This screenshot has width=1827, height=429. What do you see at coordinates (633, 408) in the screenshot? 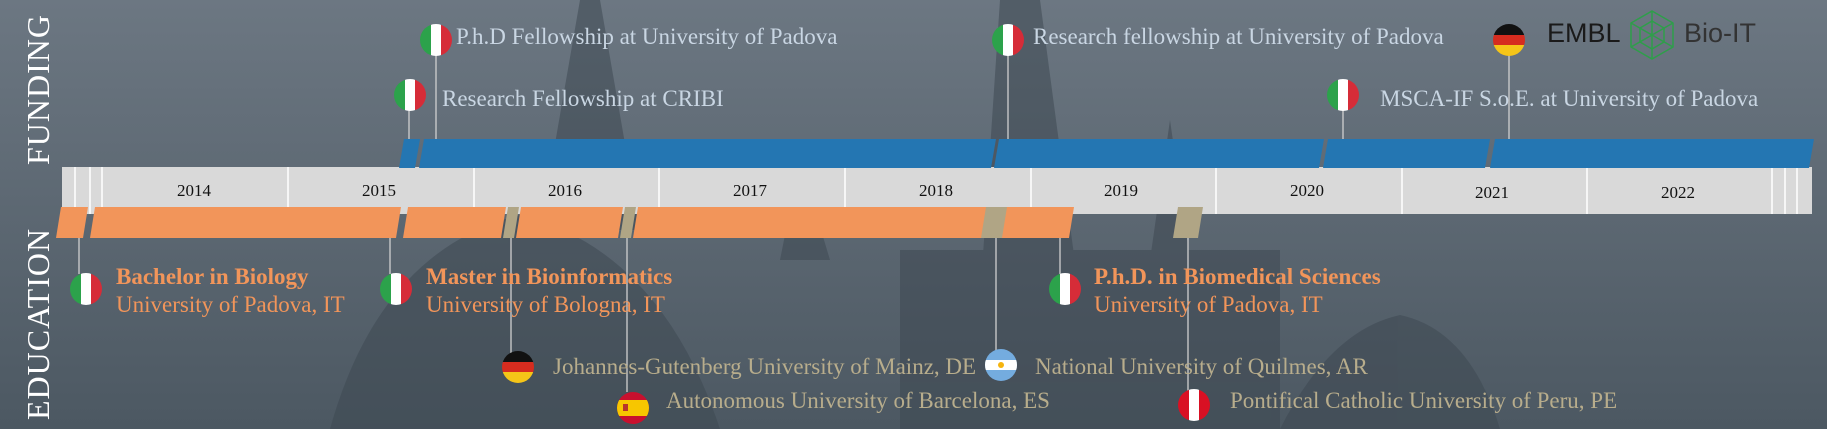
I see `spain-flag-icon` at bounding box center [633, 408].